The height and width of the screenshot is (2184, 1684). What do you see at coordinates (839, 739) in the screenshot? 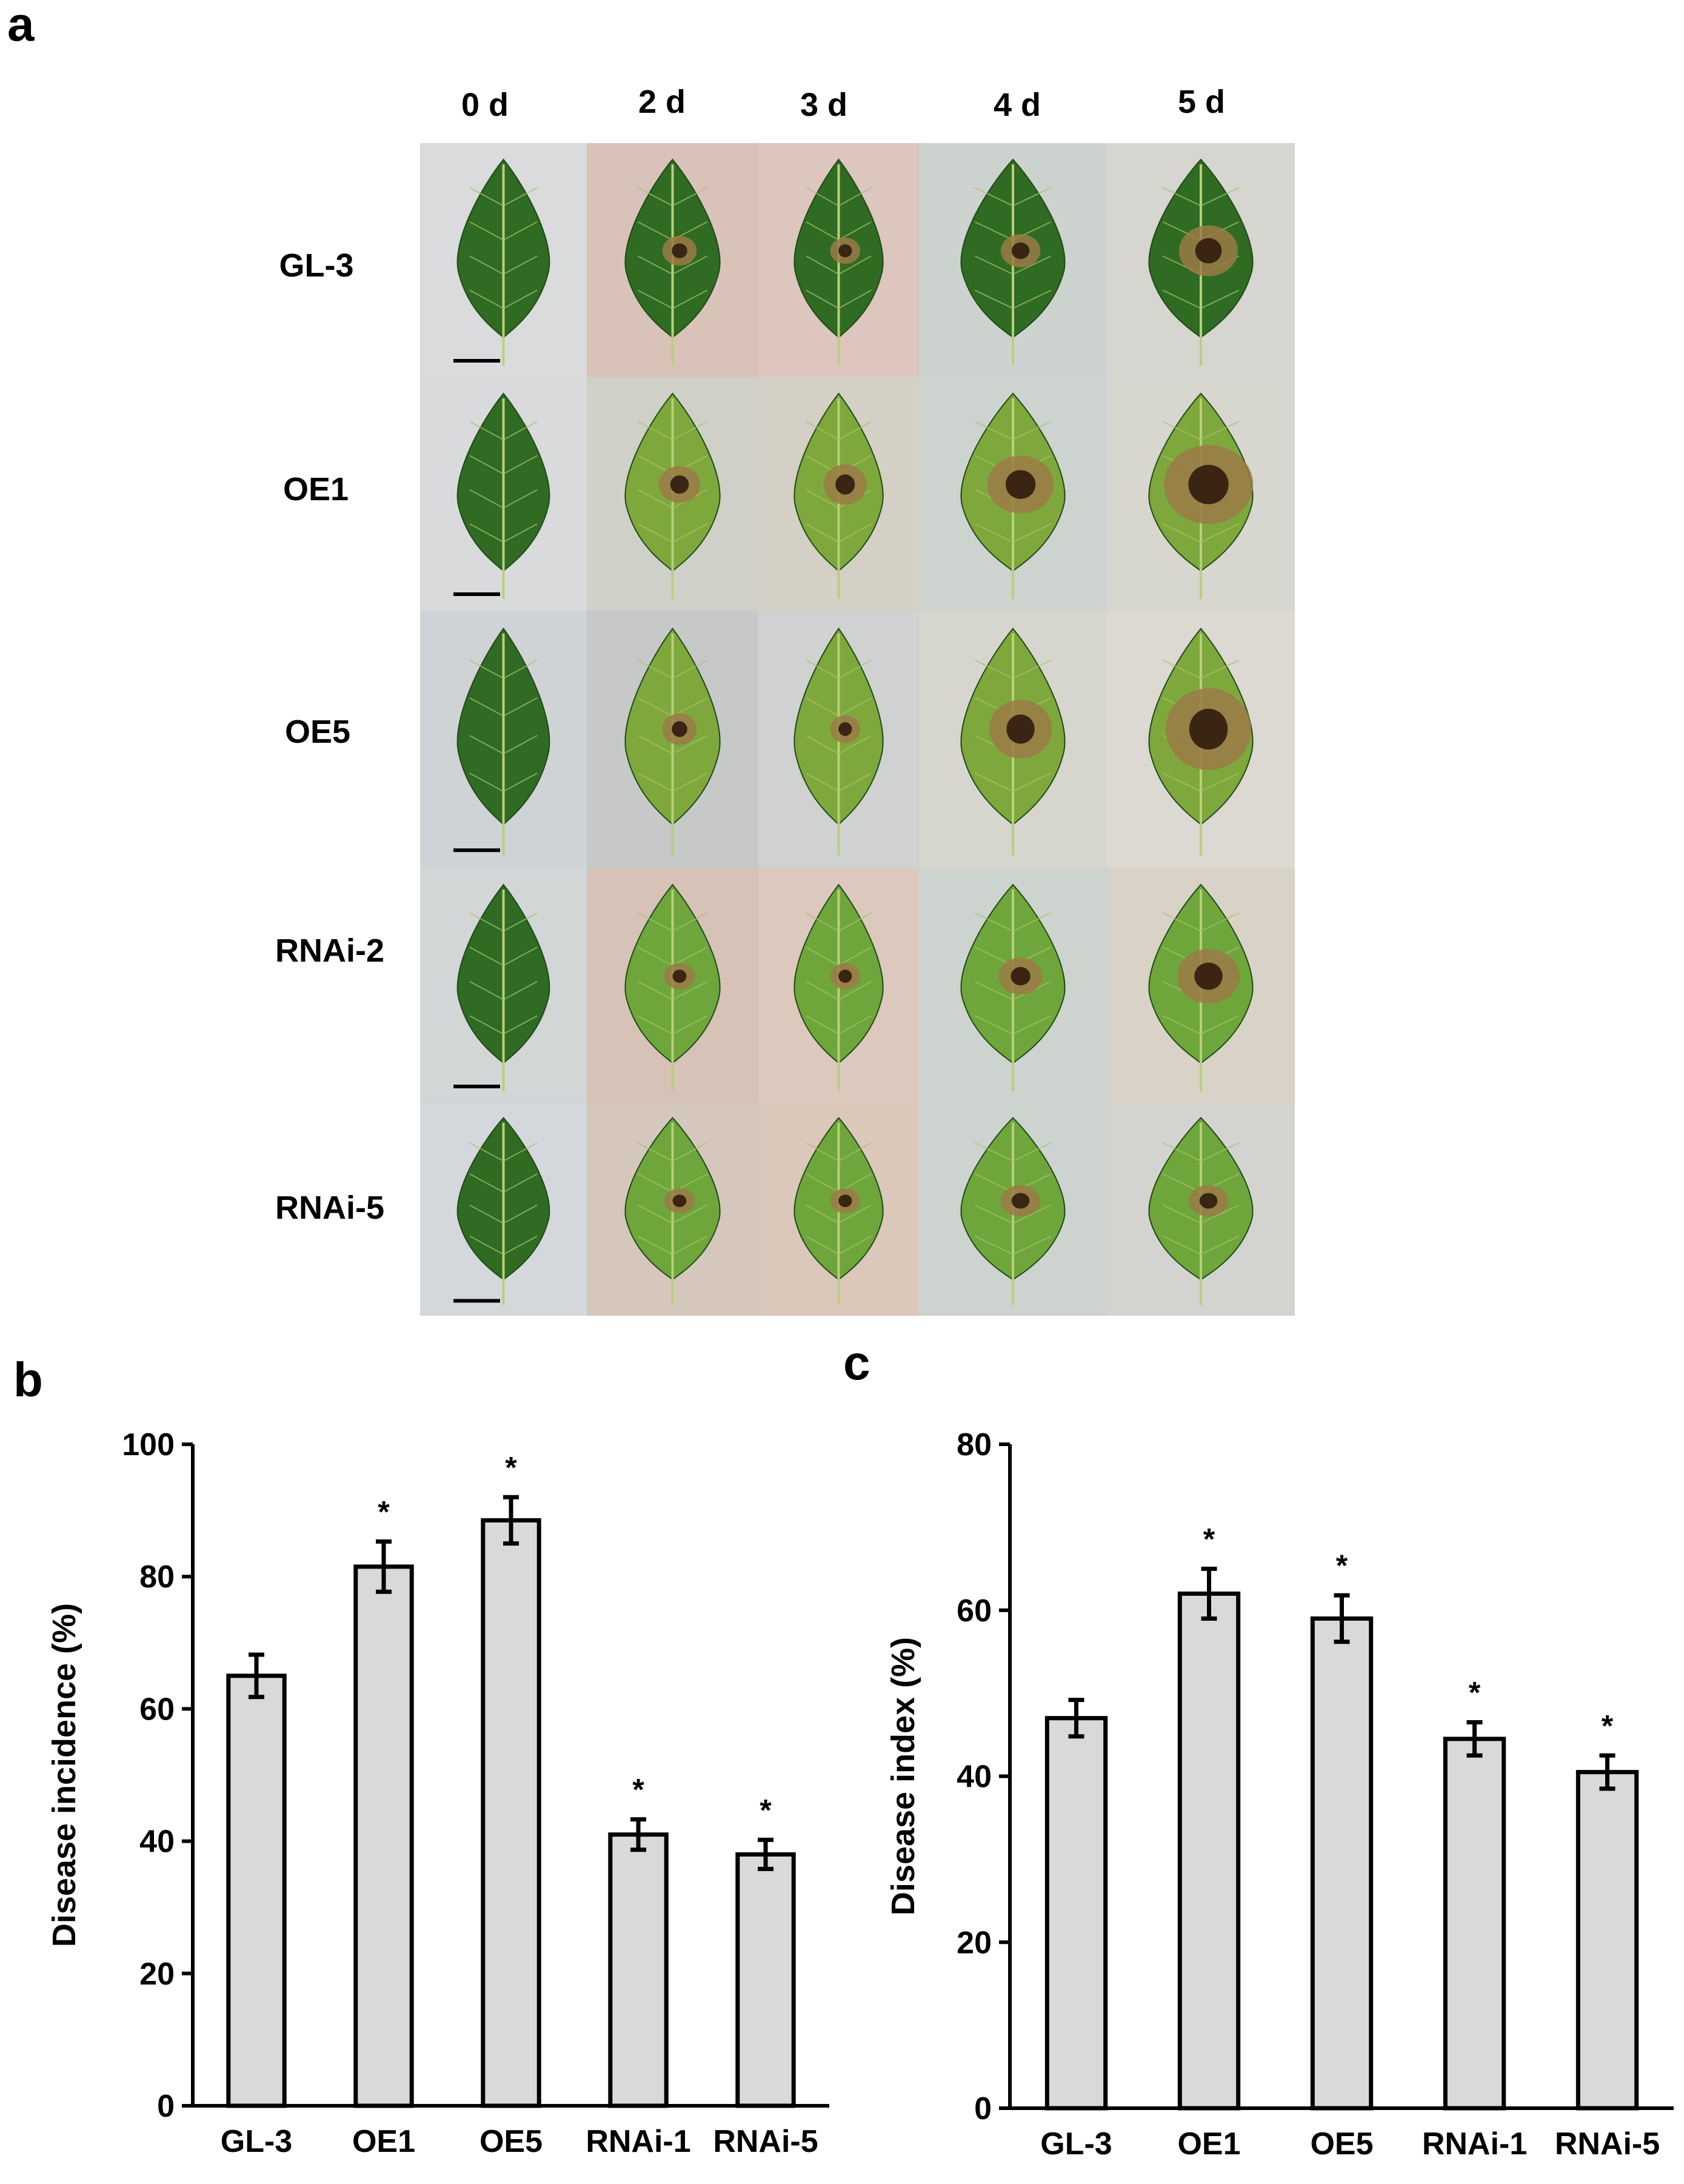
I see `leaf-photo-oe5-3d` at bounding box center [839, 739].